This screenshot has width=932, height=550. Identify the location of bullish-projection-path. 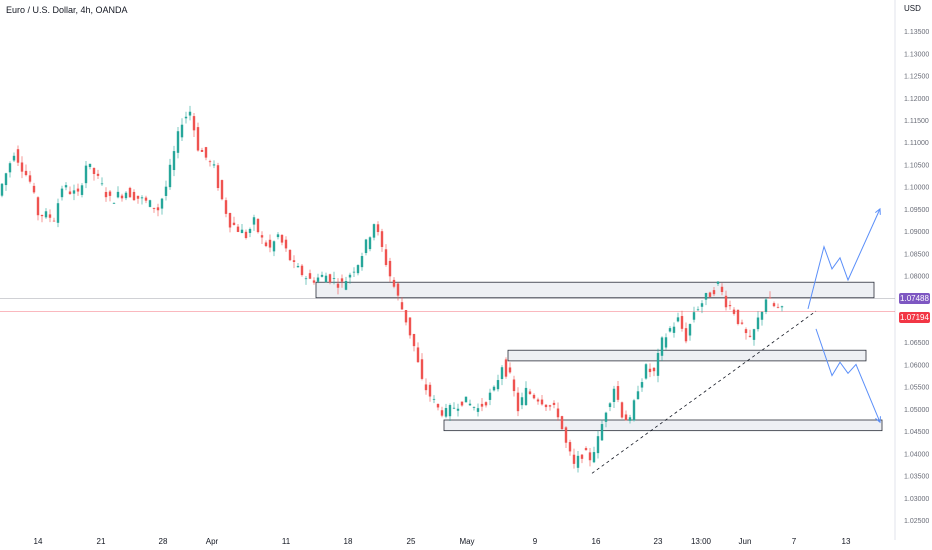
(844, 259).